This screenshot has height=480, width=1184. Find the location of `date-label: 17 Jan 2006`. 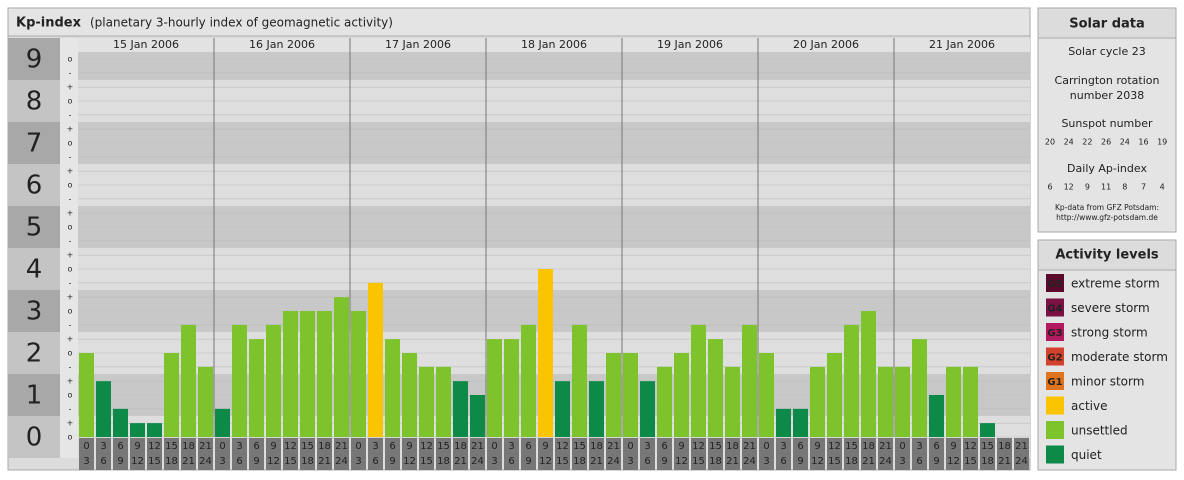

date-label: 17 Jan 2006 is located at coordinates (418, 44).